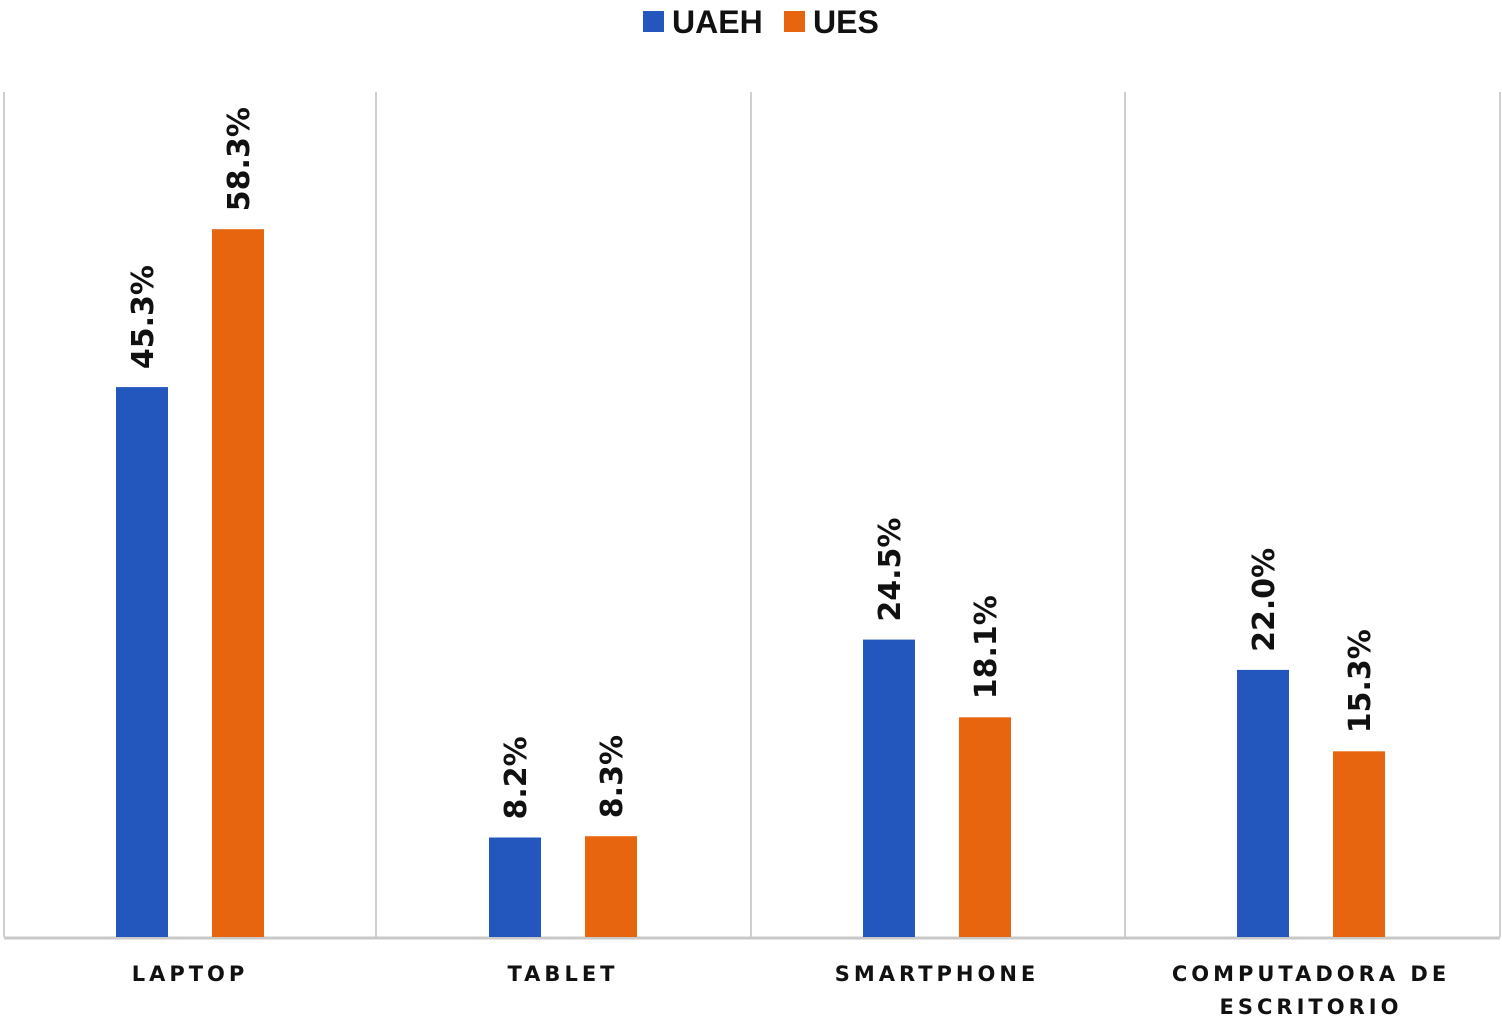  I want to click on bar-ues-tablet, so click(611, 886).